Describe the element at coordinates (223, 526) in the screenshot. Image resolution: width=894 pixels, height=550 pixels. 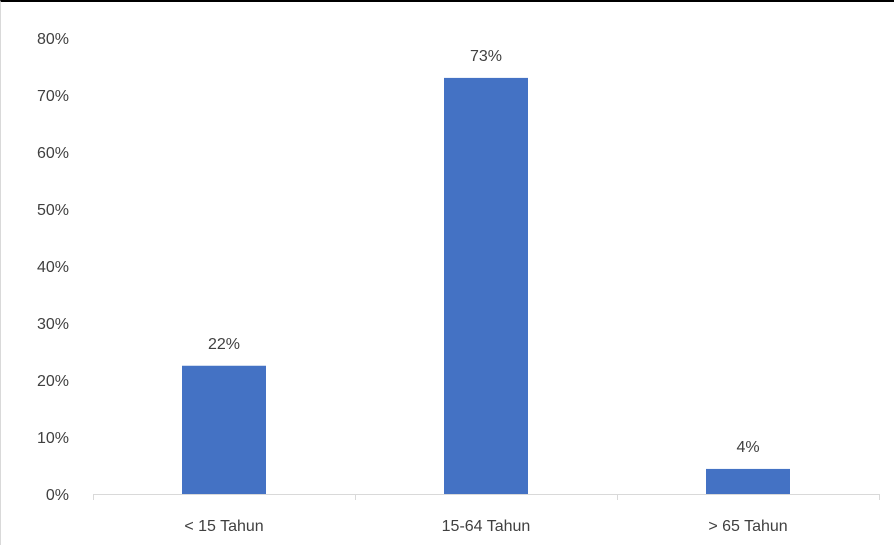
I see `x-tick-label: < 15 Tahun` at that location.